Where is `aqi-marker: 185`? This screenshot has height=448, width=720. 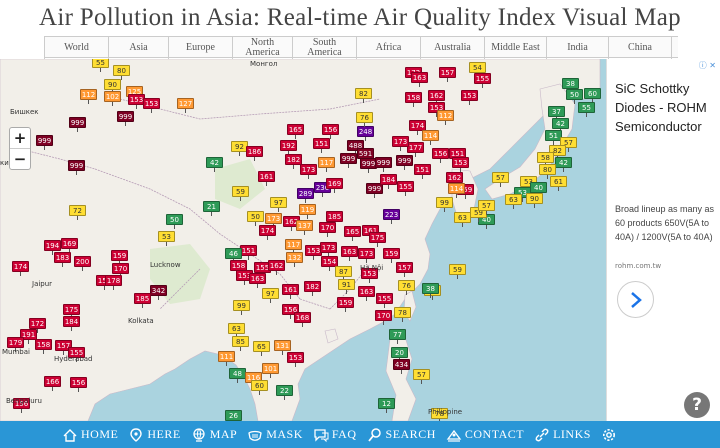 aqi-marker: 185 is located at coordinates (334, 218).